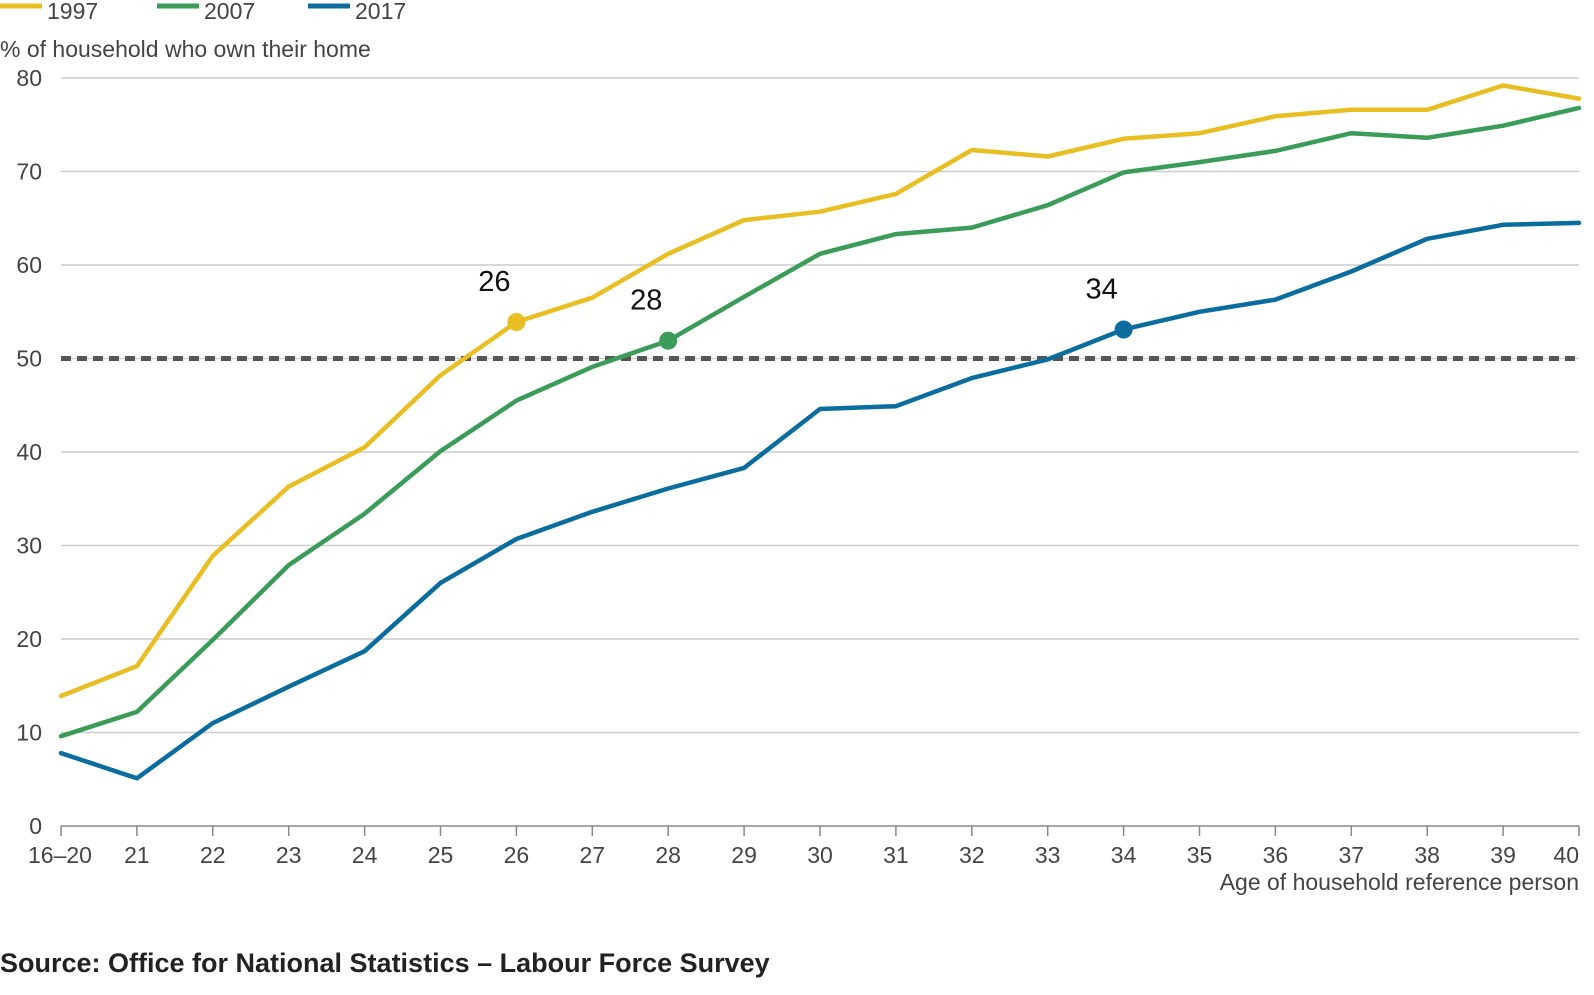  What do you see at coordinates (29, 639) in the screenshot?
I see `y-tick-label-20: 20` at bounding box center [29, 639].